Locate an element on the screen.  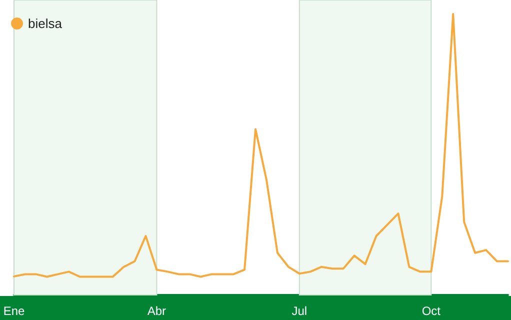
x-tick-label: Jul is located at coordinates (300, 311).